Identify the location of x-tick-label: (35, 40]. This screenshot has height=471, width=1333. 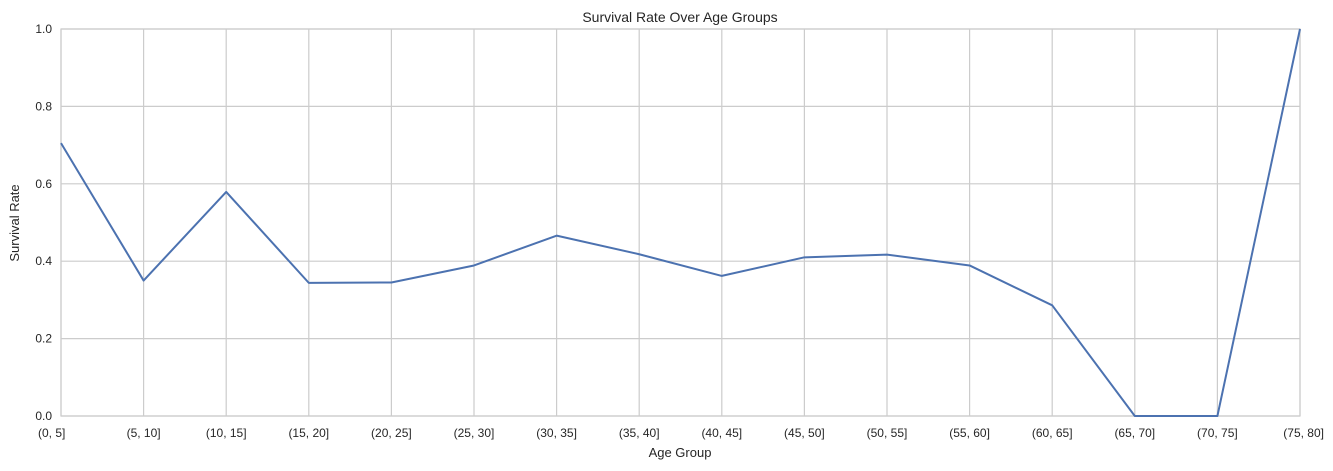
(639, 433).